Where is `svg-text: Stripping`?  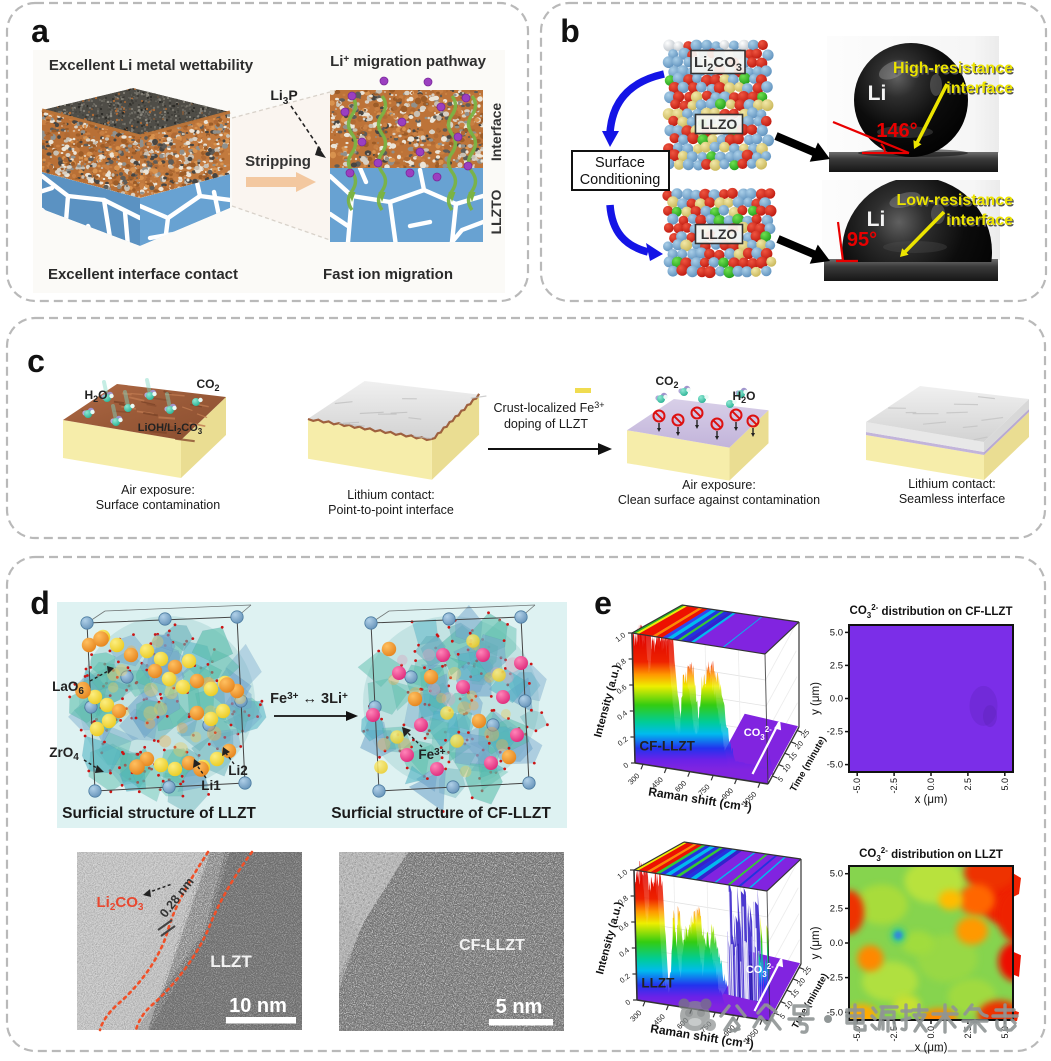
svg-text: Stripping is located at coordinates (278, 161).